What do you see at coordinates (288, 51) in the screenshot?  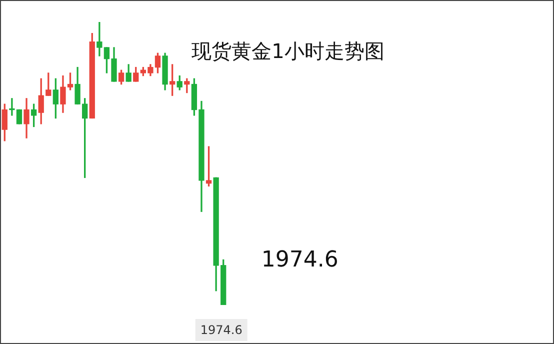 I see `text: 现货黄金1小时走势图` at bounding box center [288, 51].